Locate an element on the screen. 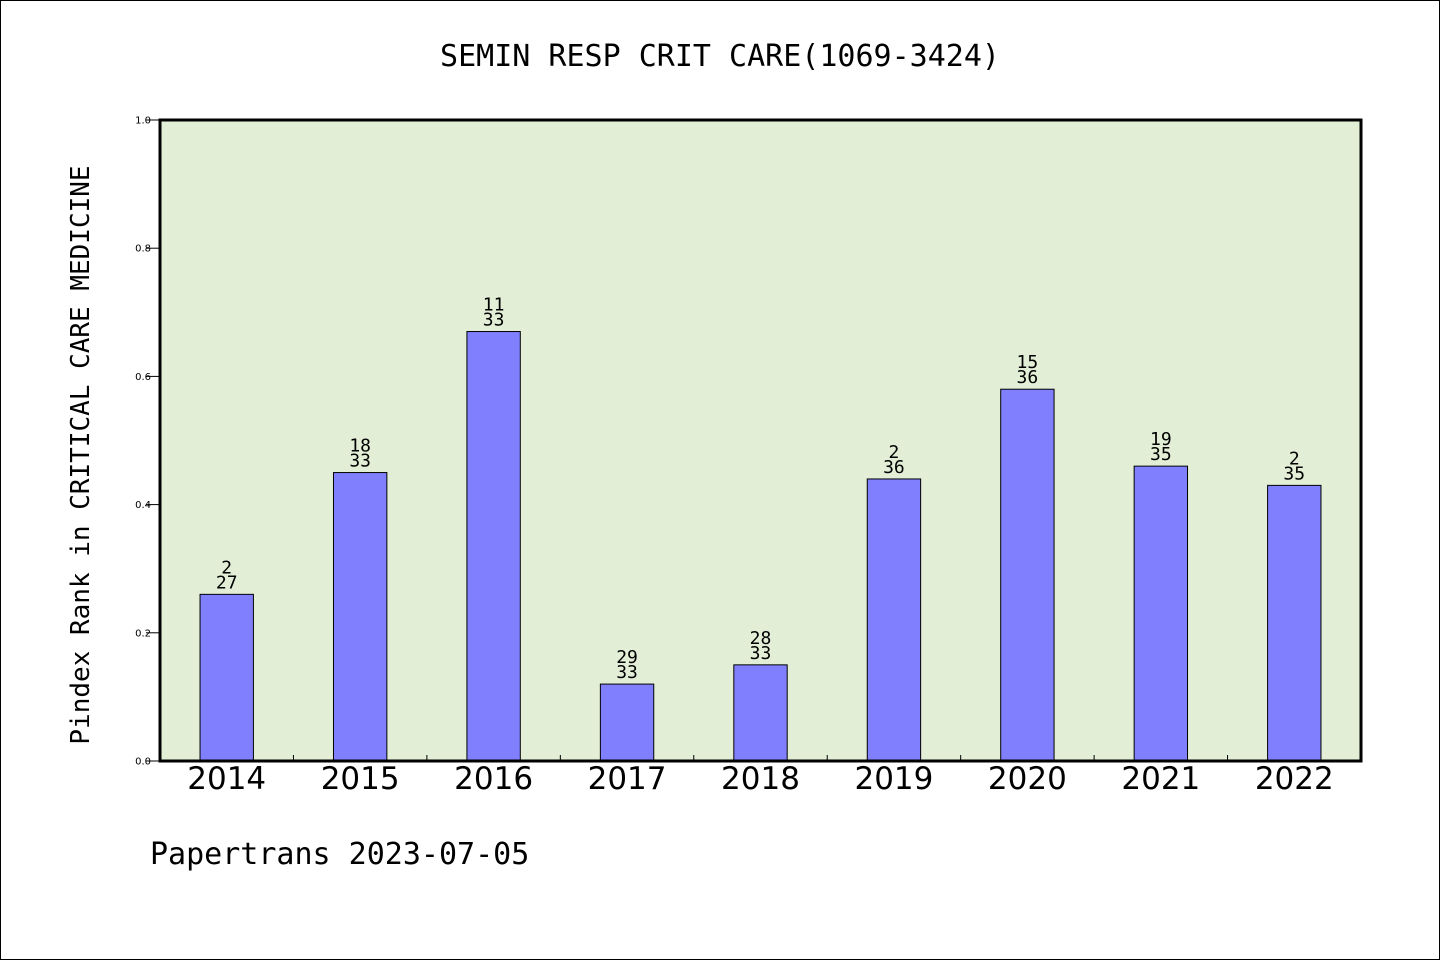  bar-2019 is located at coordinates (894, 620).